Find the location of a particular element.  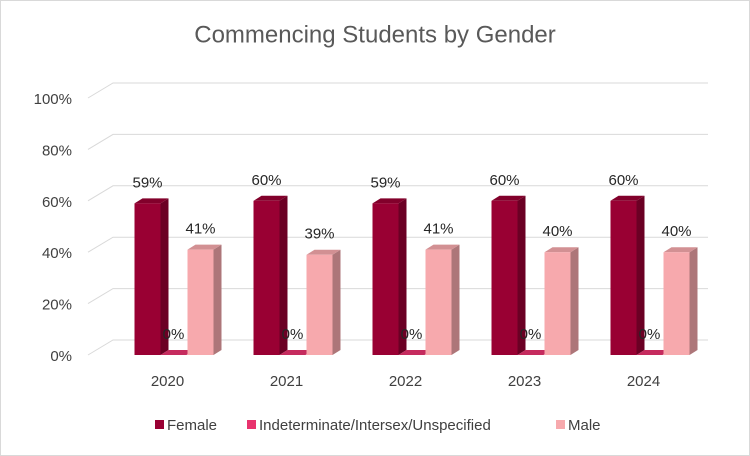

legend-label: Male is located at coordinates (584, 425).